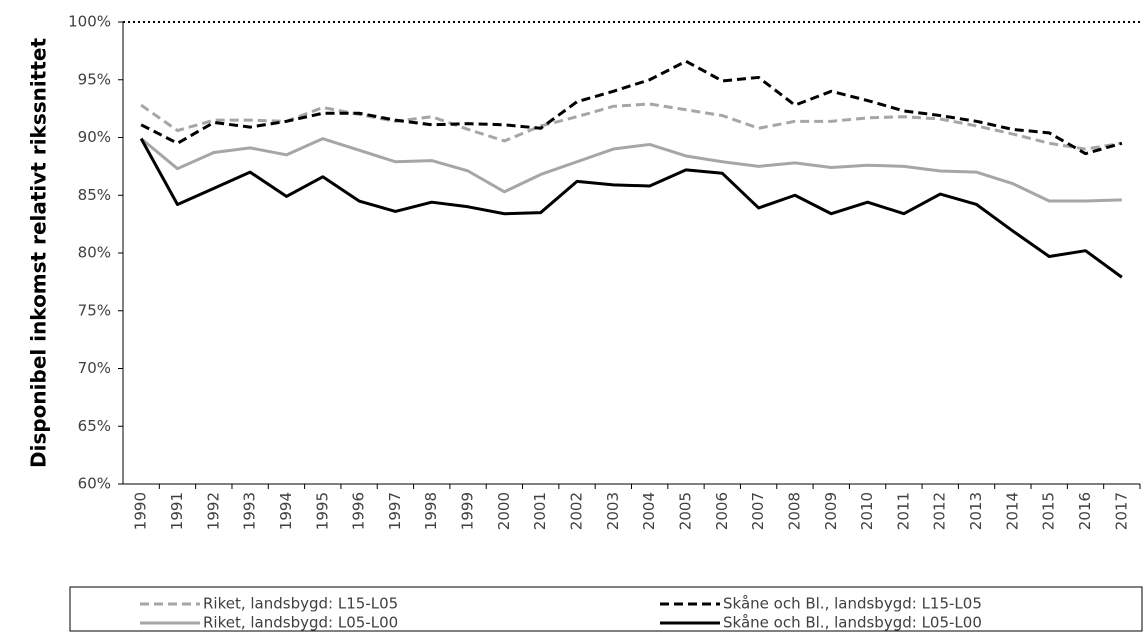  What do you see at coordinates (794, 511) in the screenshot?
I see `x-tick-label: 2008` at bounding box center [794, 511].